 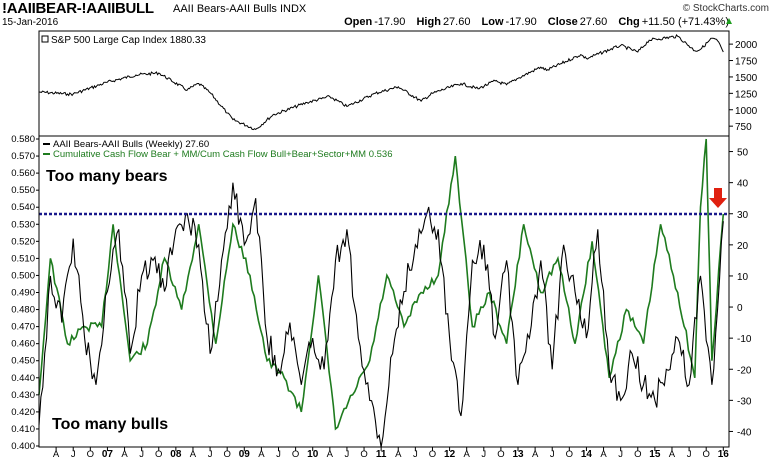 What do you see at coordinates (381, 454) in the screenshot?
I see `x-tick-label: 11` at bounding box center [381, 454].